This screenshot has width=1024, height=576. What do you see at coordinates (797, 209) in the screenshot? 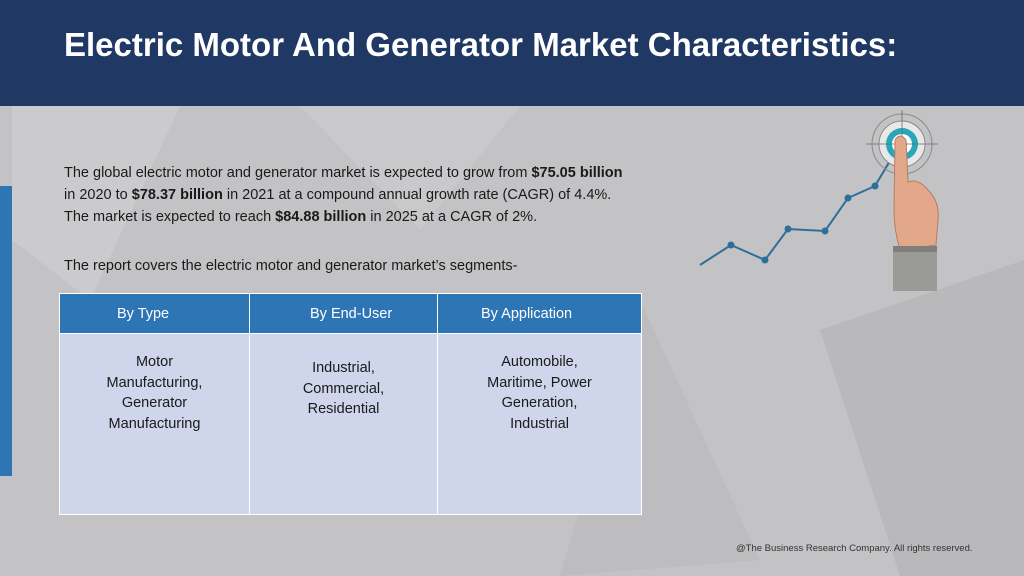
I see `growth-trend-line` at bounding box center [797, 209].